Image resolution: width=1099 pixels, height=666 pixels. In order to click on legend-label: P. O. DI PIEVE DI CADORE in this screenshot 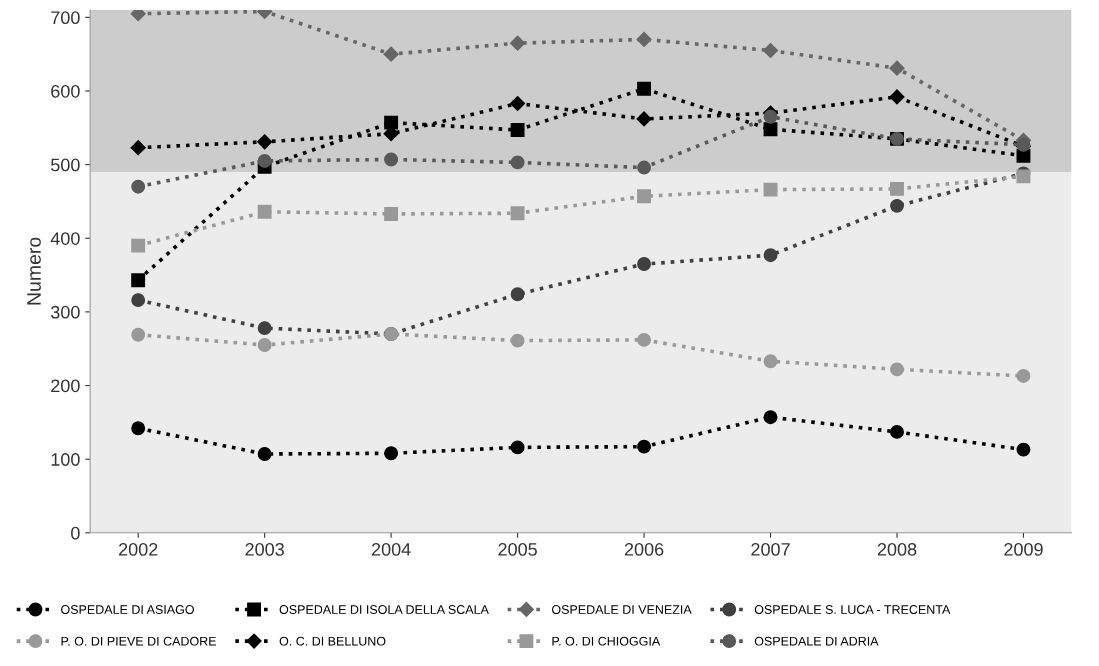, I will do `click(139, 641)`.